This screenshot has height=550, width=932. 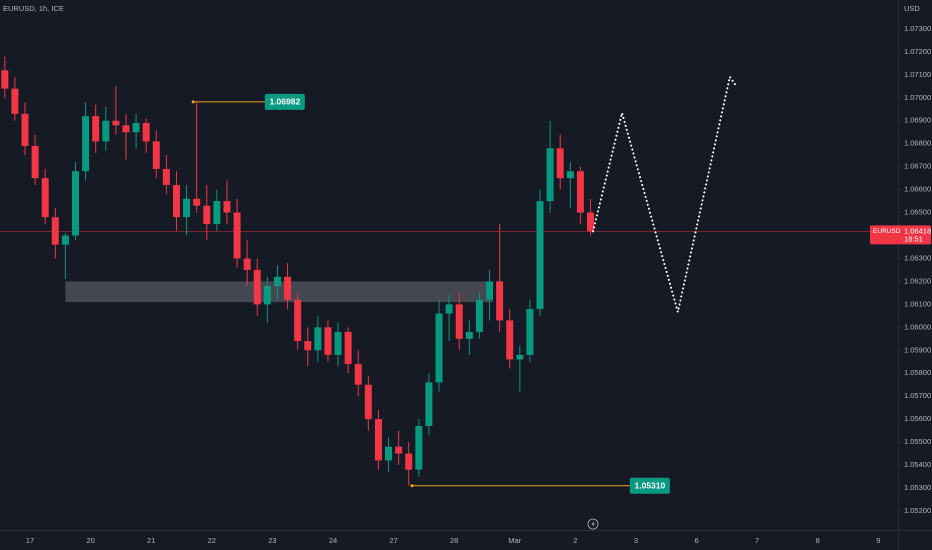 What do you see at coordinates (917, 51) in the screenshot?
I see `y-tick-label: 1.07200` at bounding box center [917, 51].